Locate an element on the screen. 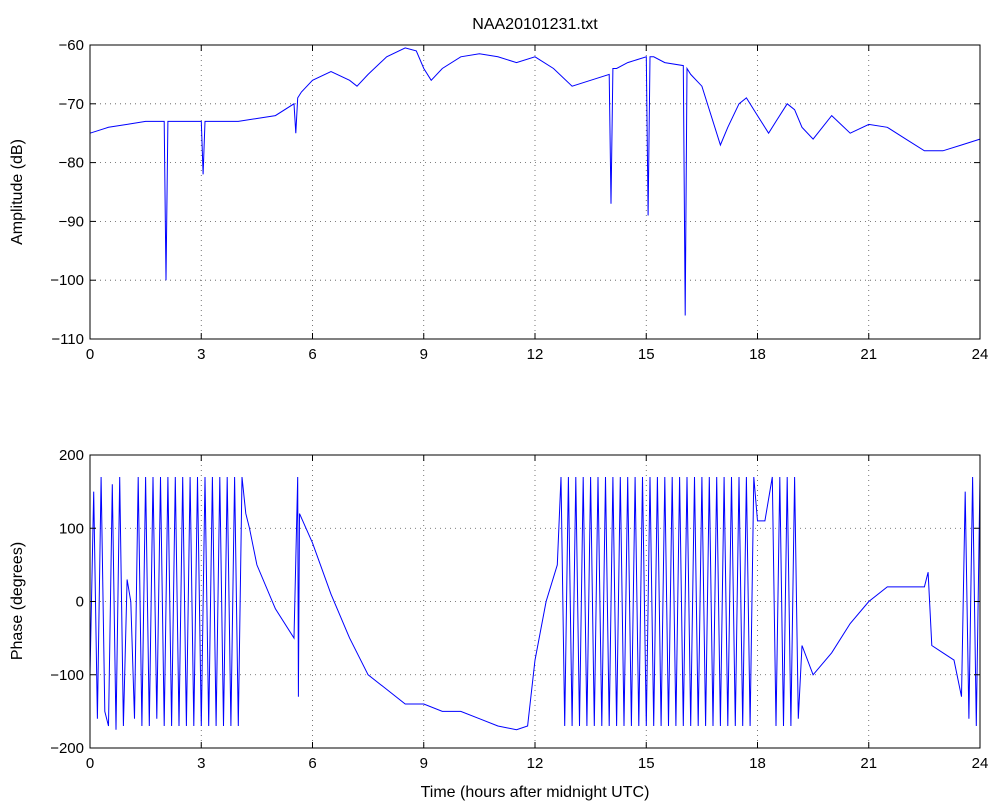 The height and width of the screenshot is (806, 998). phase-x-tick-labels: 0 3 6 9 12 15 18 21 24 is located at coordinates (537, 763).